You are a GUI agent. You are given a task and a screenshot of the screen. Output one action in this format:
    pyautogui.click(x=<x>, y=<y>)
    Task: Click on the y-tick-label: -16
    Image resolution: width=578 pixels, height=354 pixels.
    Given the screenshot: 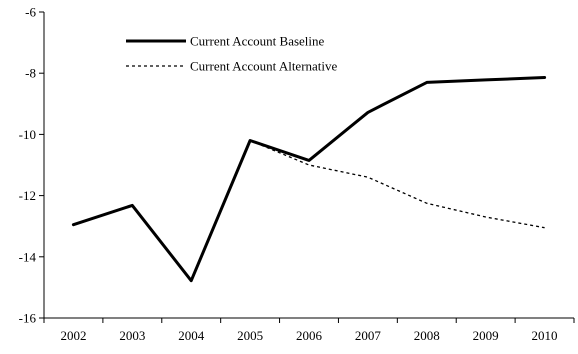 What is the action you would take?
    pyautogui.click(x=28, y=318)
    